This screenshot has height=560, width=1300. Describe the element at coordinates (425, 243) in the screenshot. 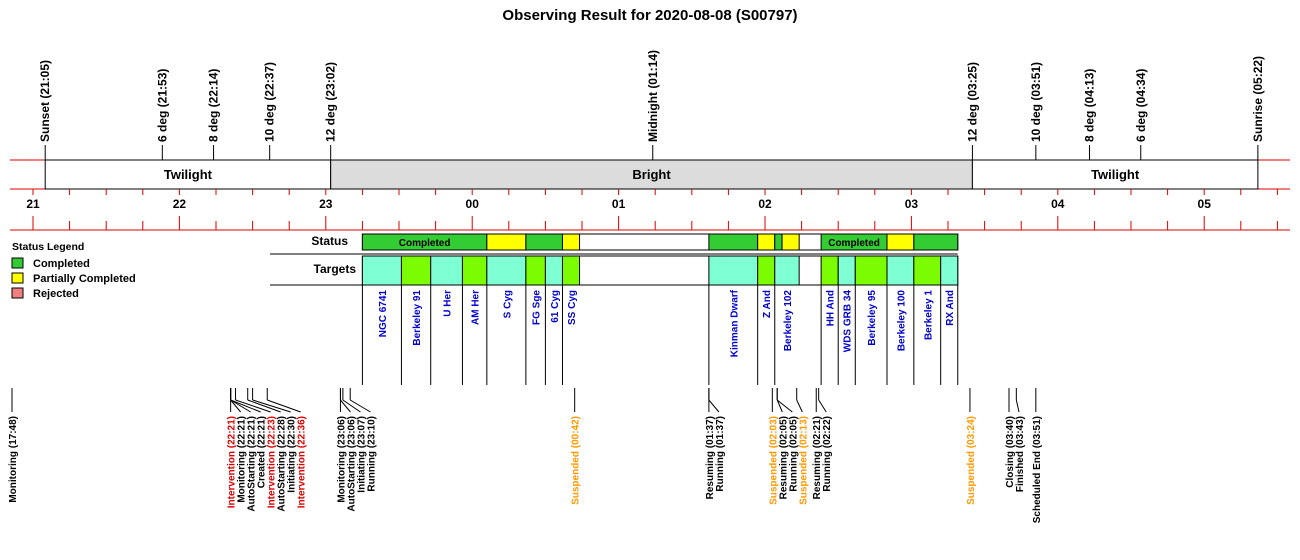

I see `status-block-label-0: Completed` at that location.